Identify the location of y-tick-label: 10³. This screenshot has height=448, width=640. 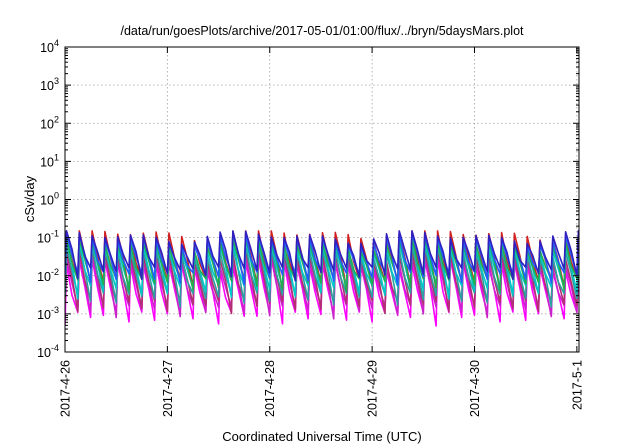
(49, 84).